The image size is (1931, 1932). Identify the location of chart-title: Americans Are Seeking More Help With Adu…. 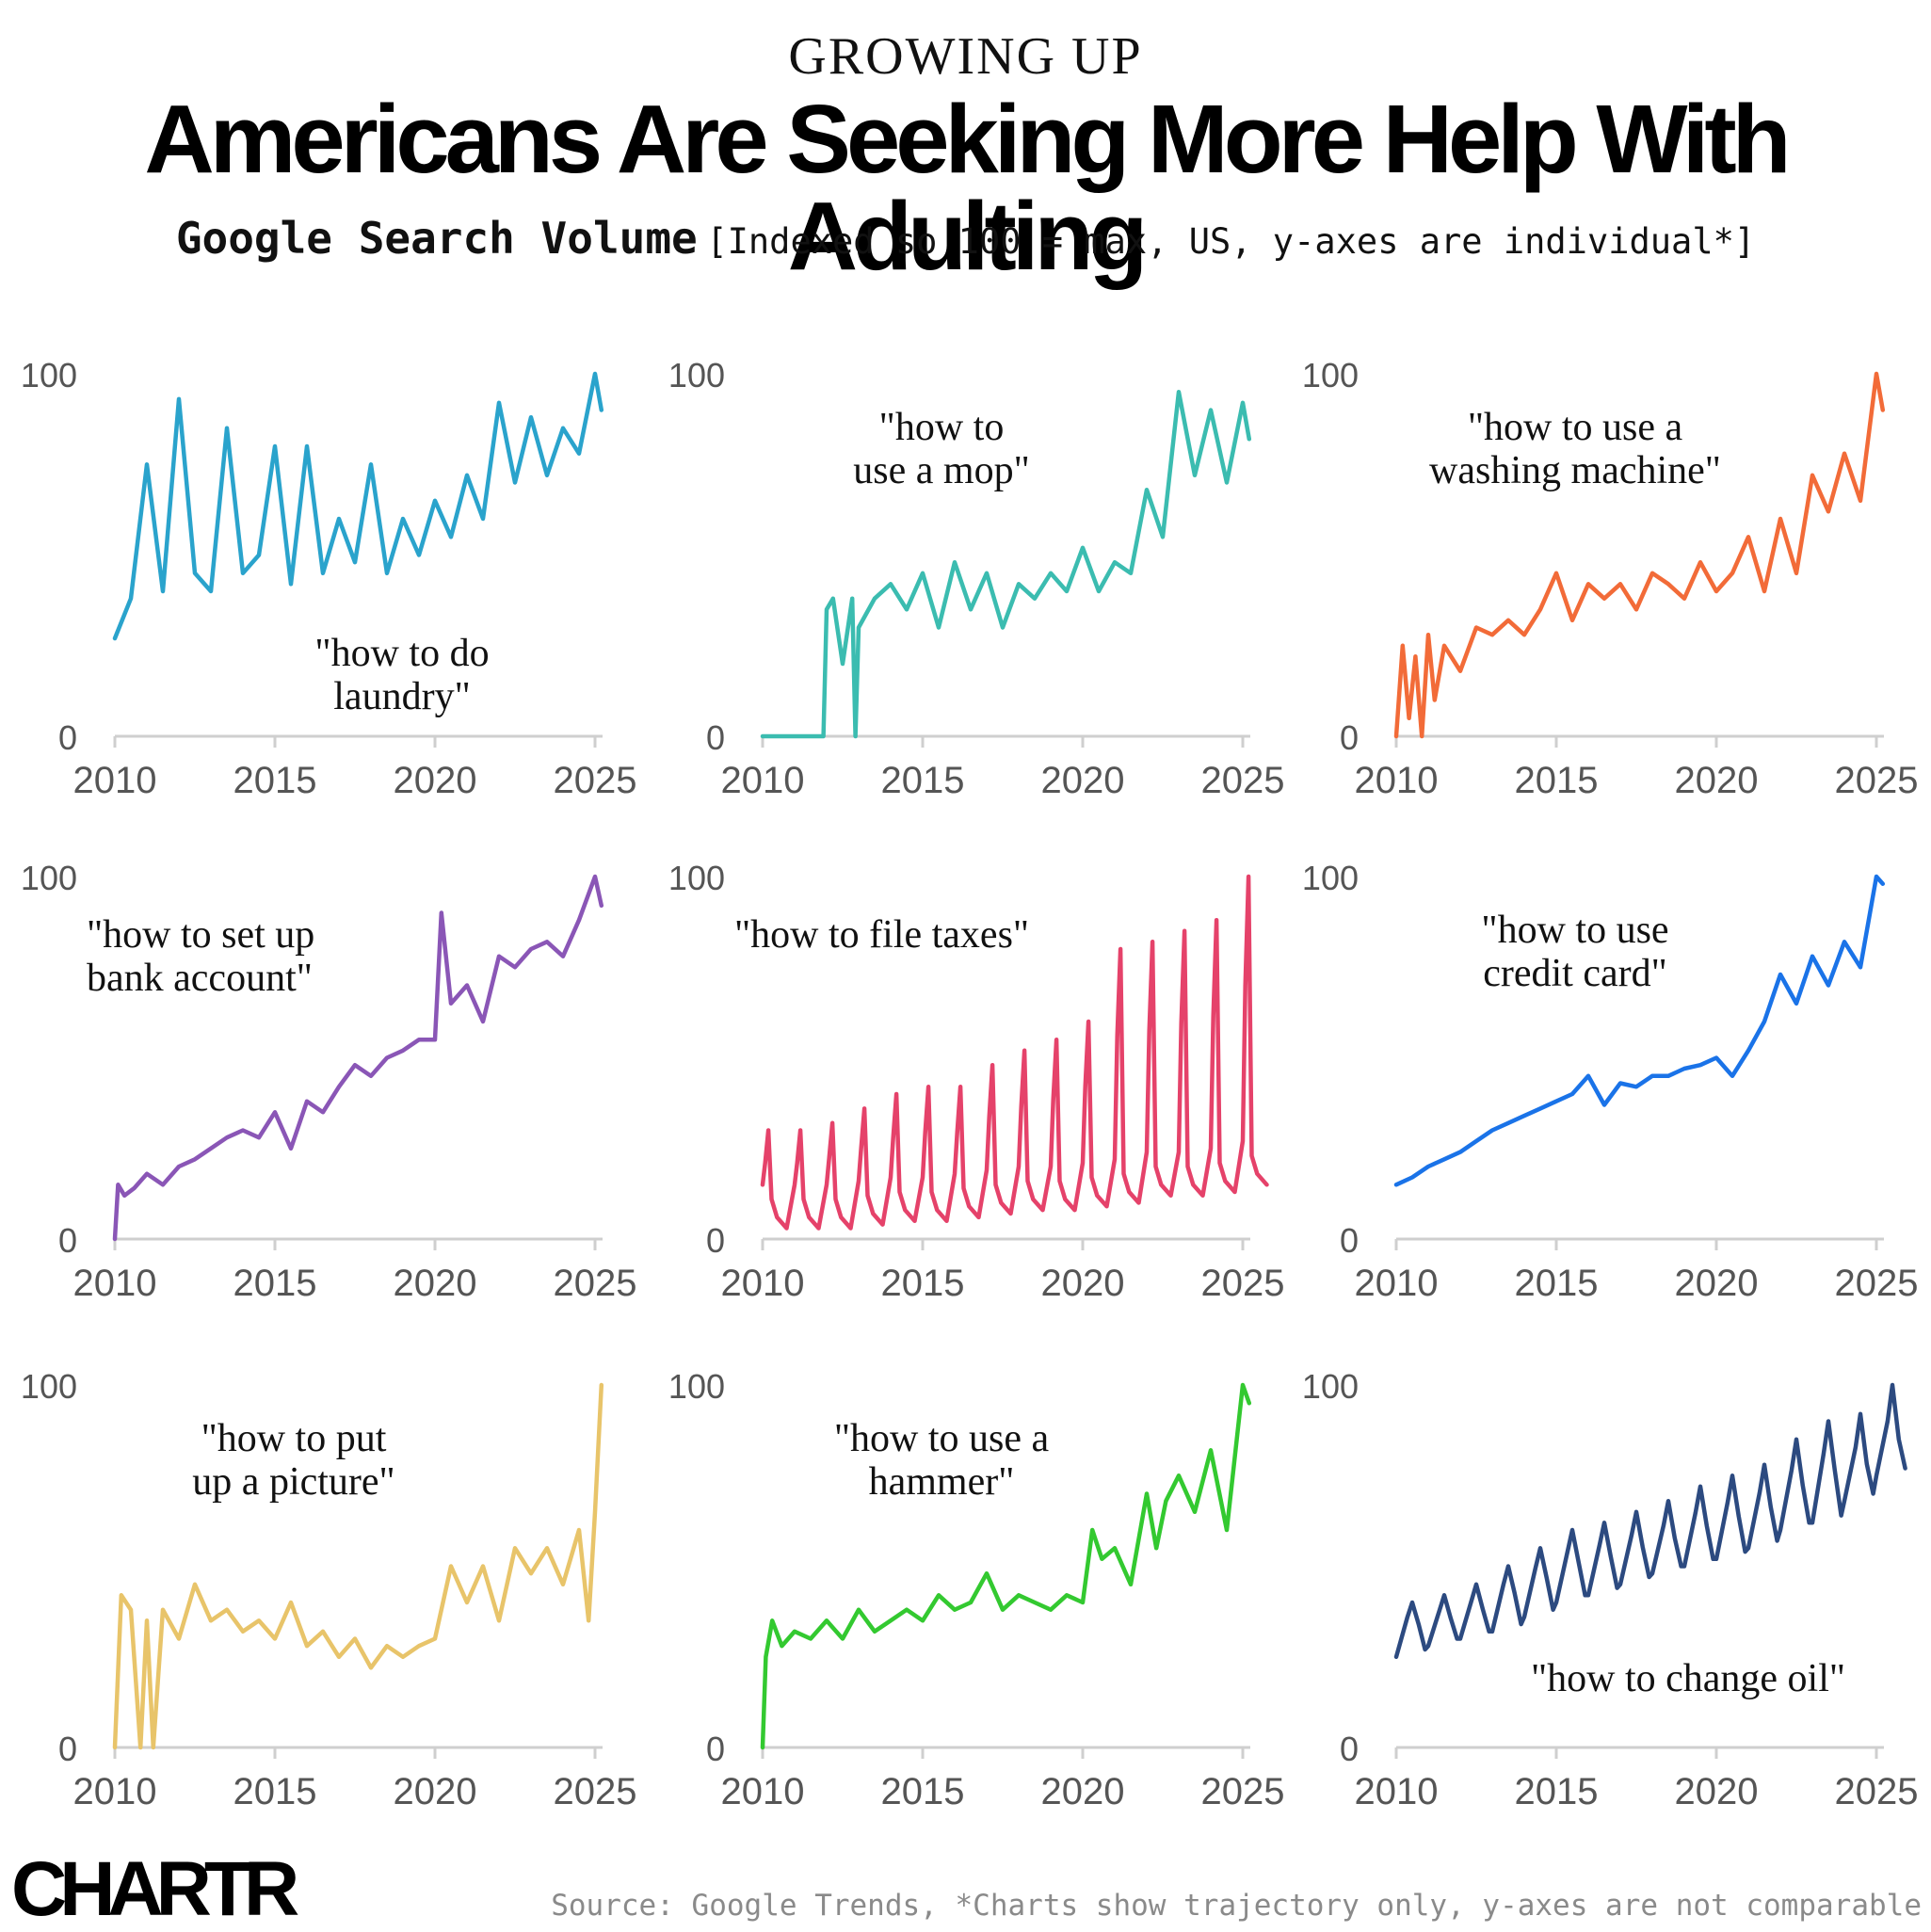
(968, 187).